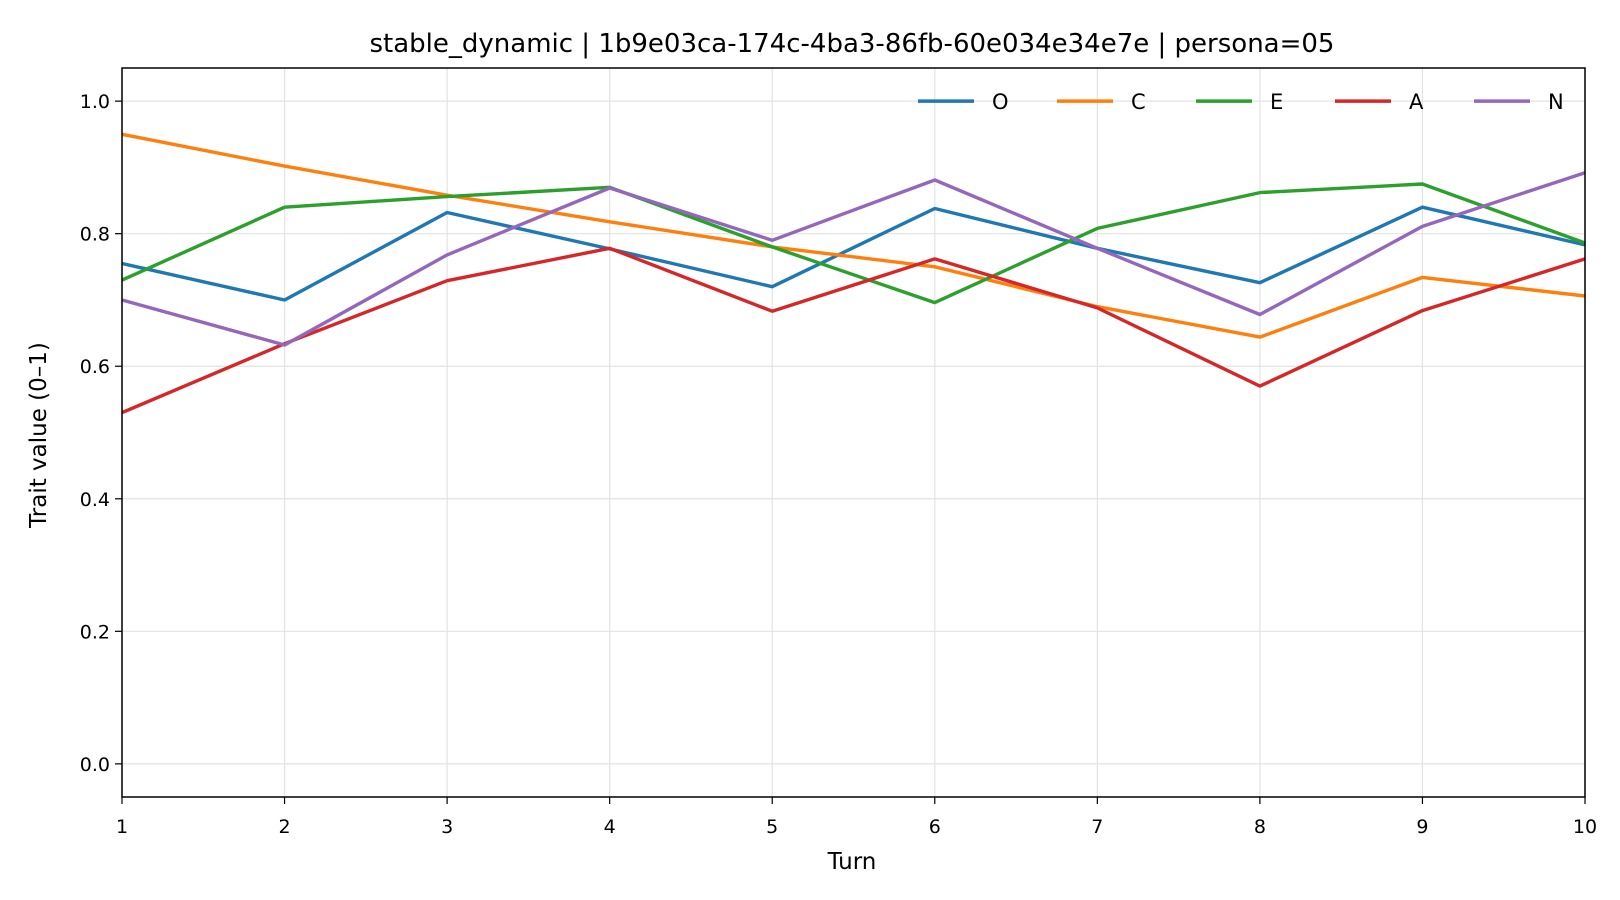  What do you see at coordinates (1585, 827) in the screenshot?
I see `x-tick-label: 10` at bounding box center [1585, 827].